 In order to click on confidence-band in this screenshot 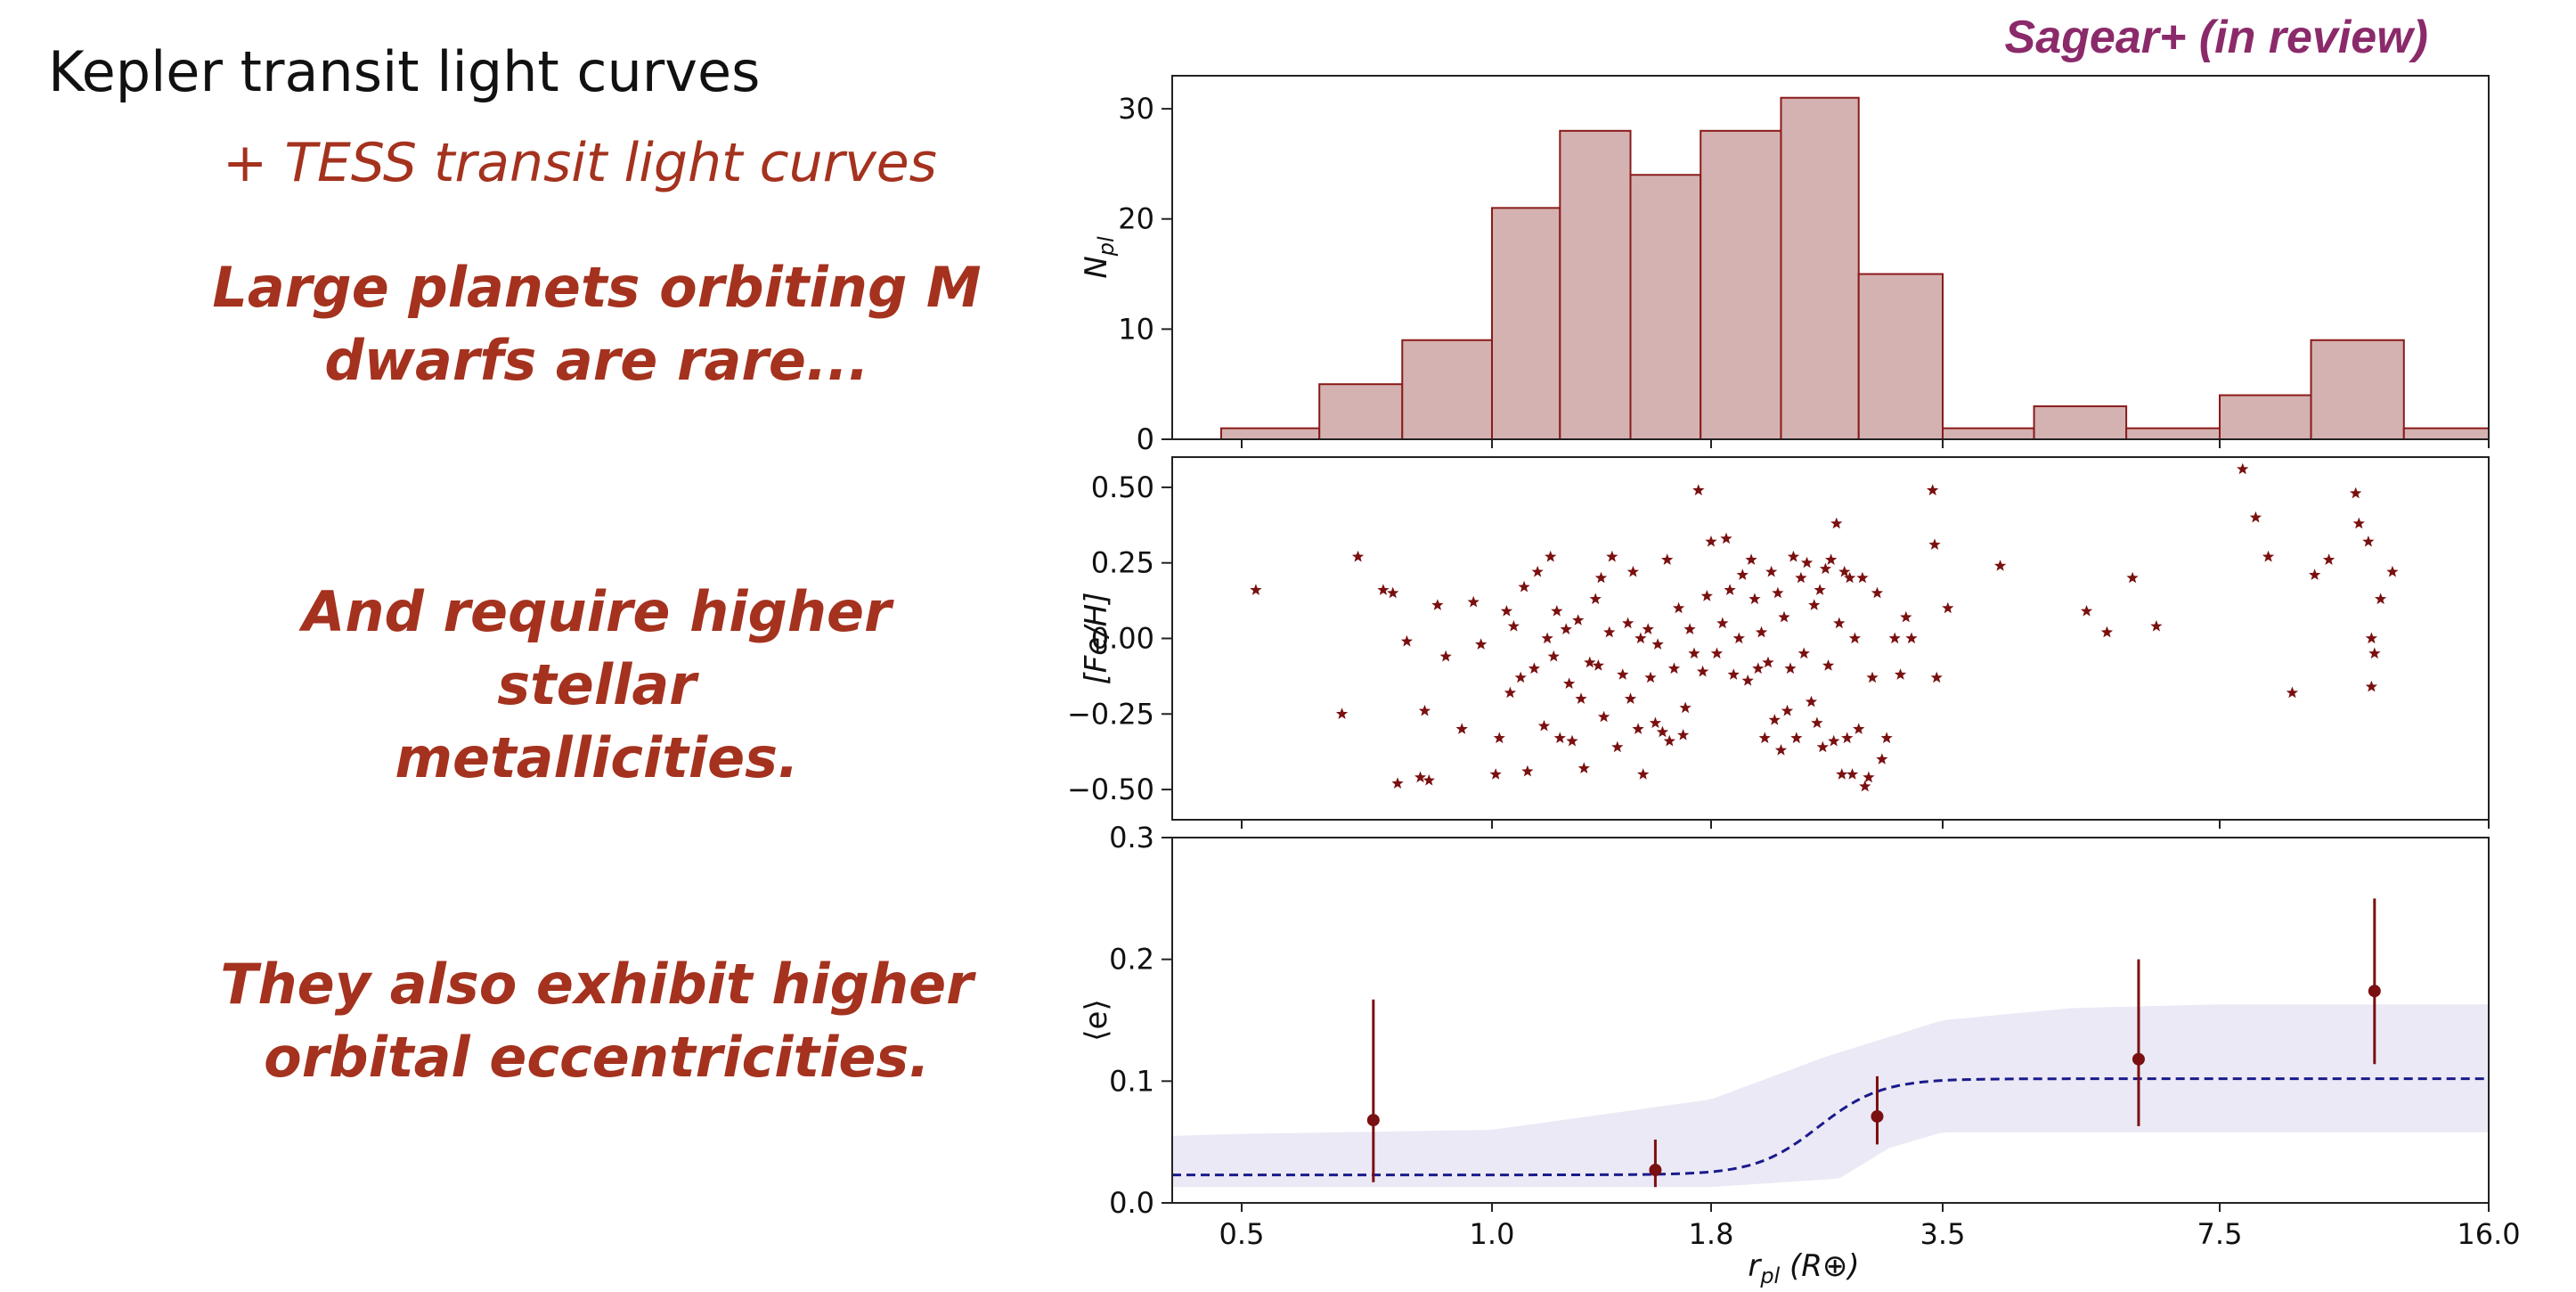, I will do `click(1831, 1096)`.